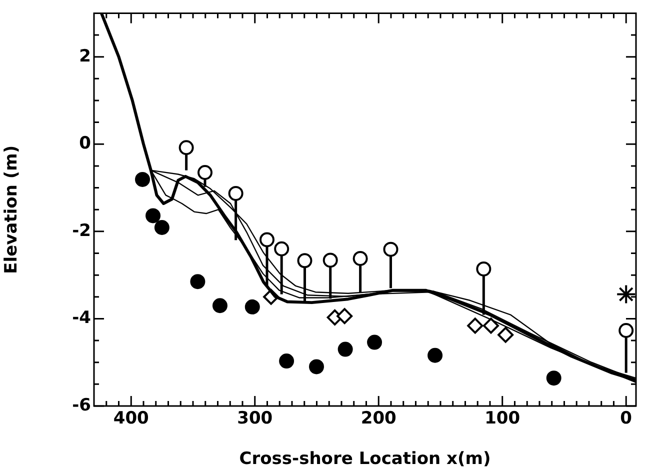 The image size is (647, 472). I want to click on y-tick-label: 2, so click(85, 56).